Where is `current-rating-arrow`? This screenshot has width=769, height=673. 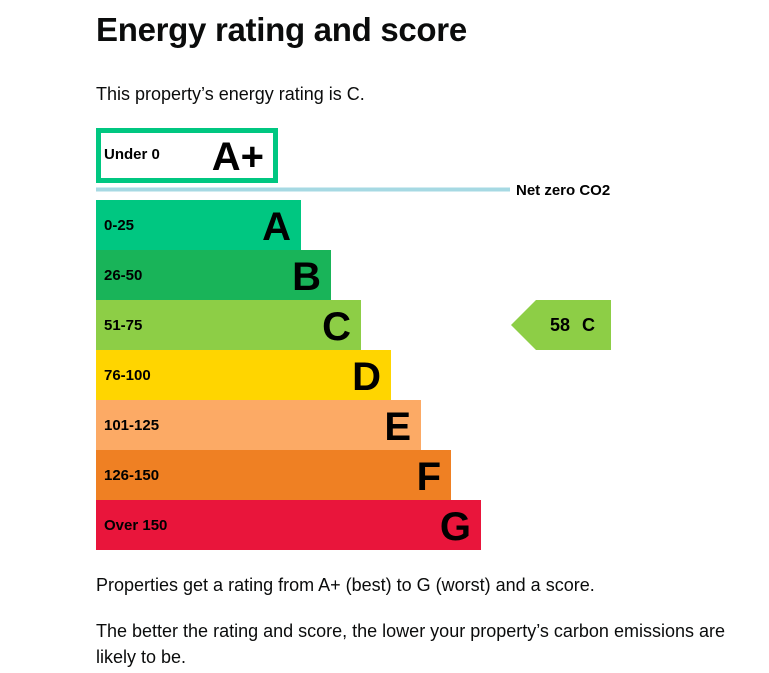
current-rating-arrow is located at coordinates (561, 325).